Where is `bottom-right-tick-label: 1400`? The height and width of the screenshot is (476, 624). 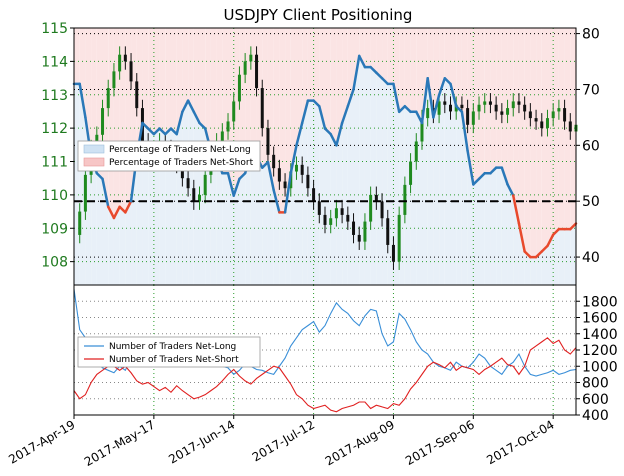 bottom-right-tick-label: 1400 is located at coordinates (600, 335).